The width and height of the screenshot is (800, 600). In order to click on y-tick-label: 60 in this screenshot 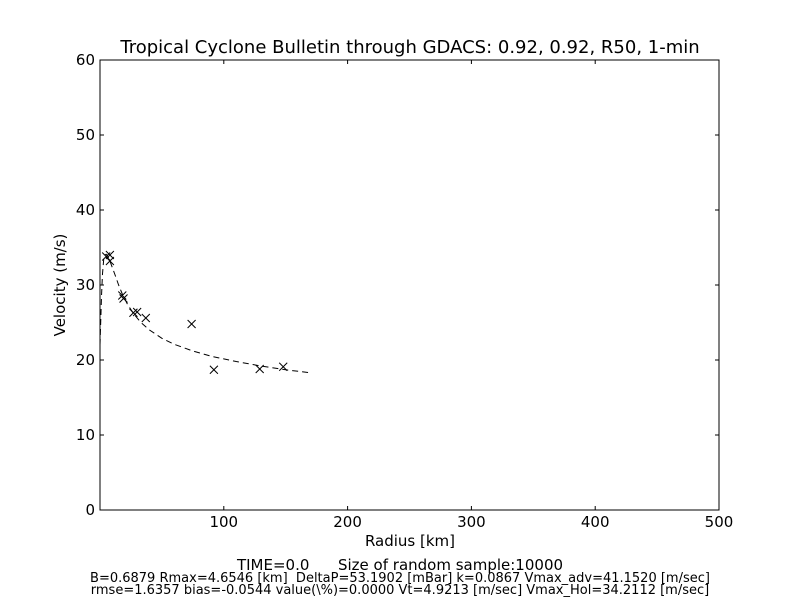, I will do `click(85, 60)`.